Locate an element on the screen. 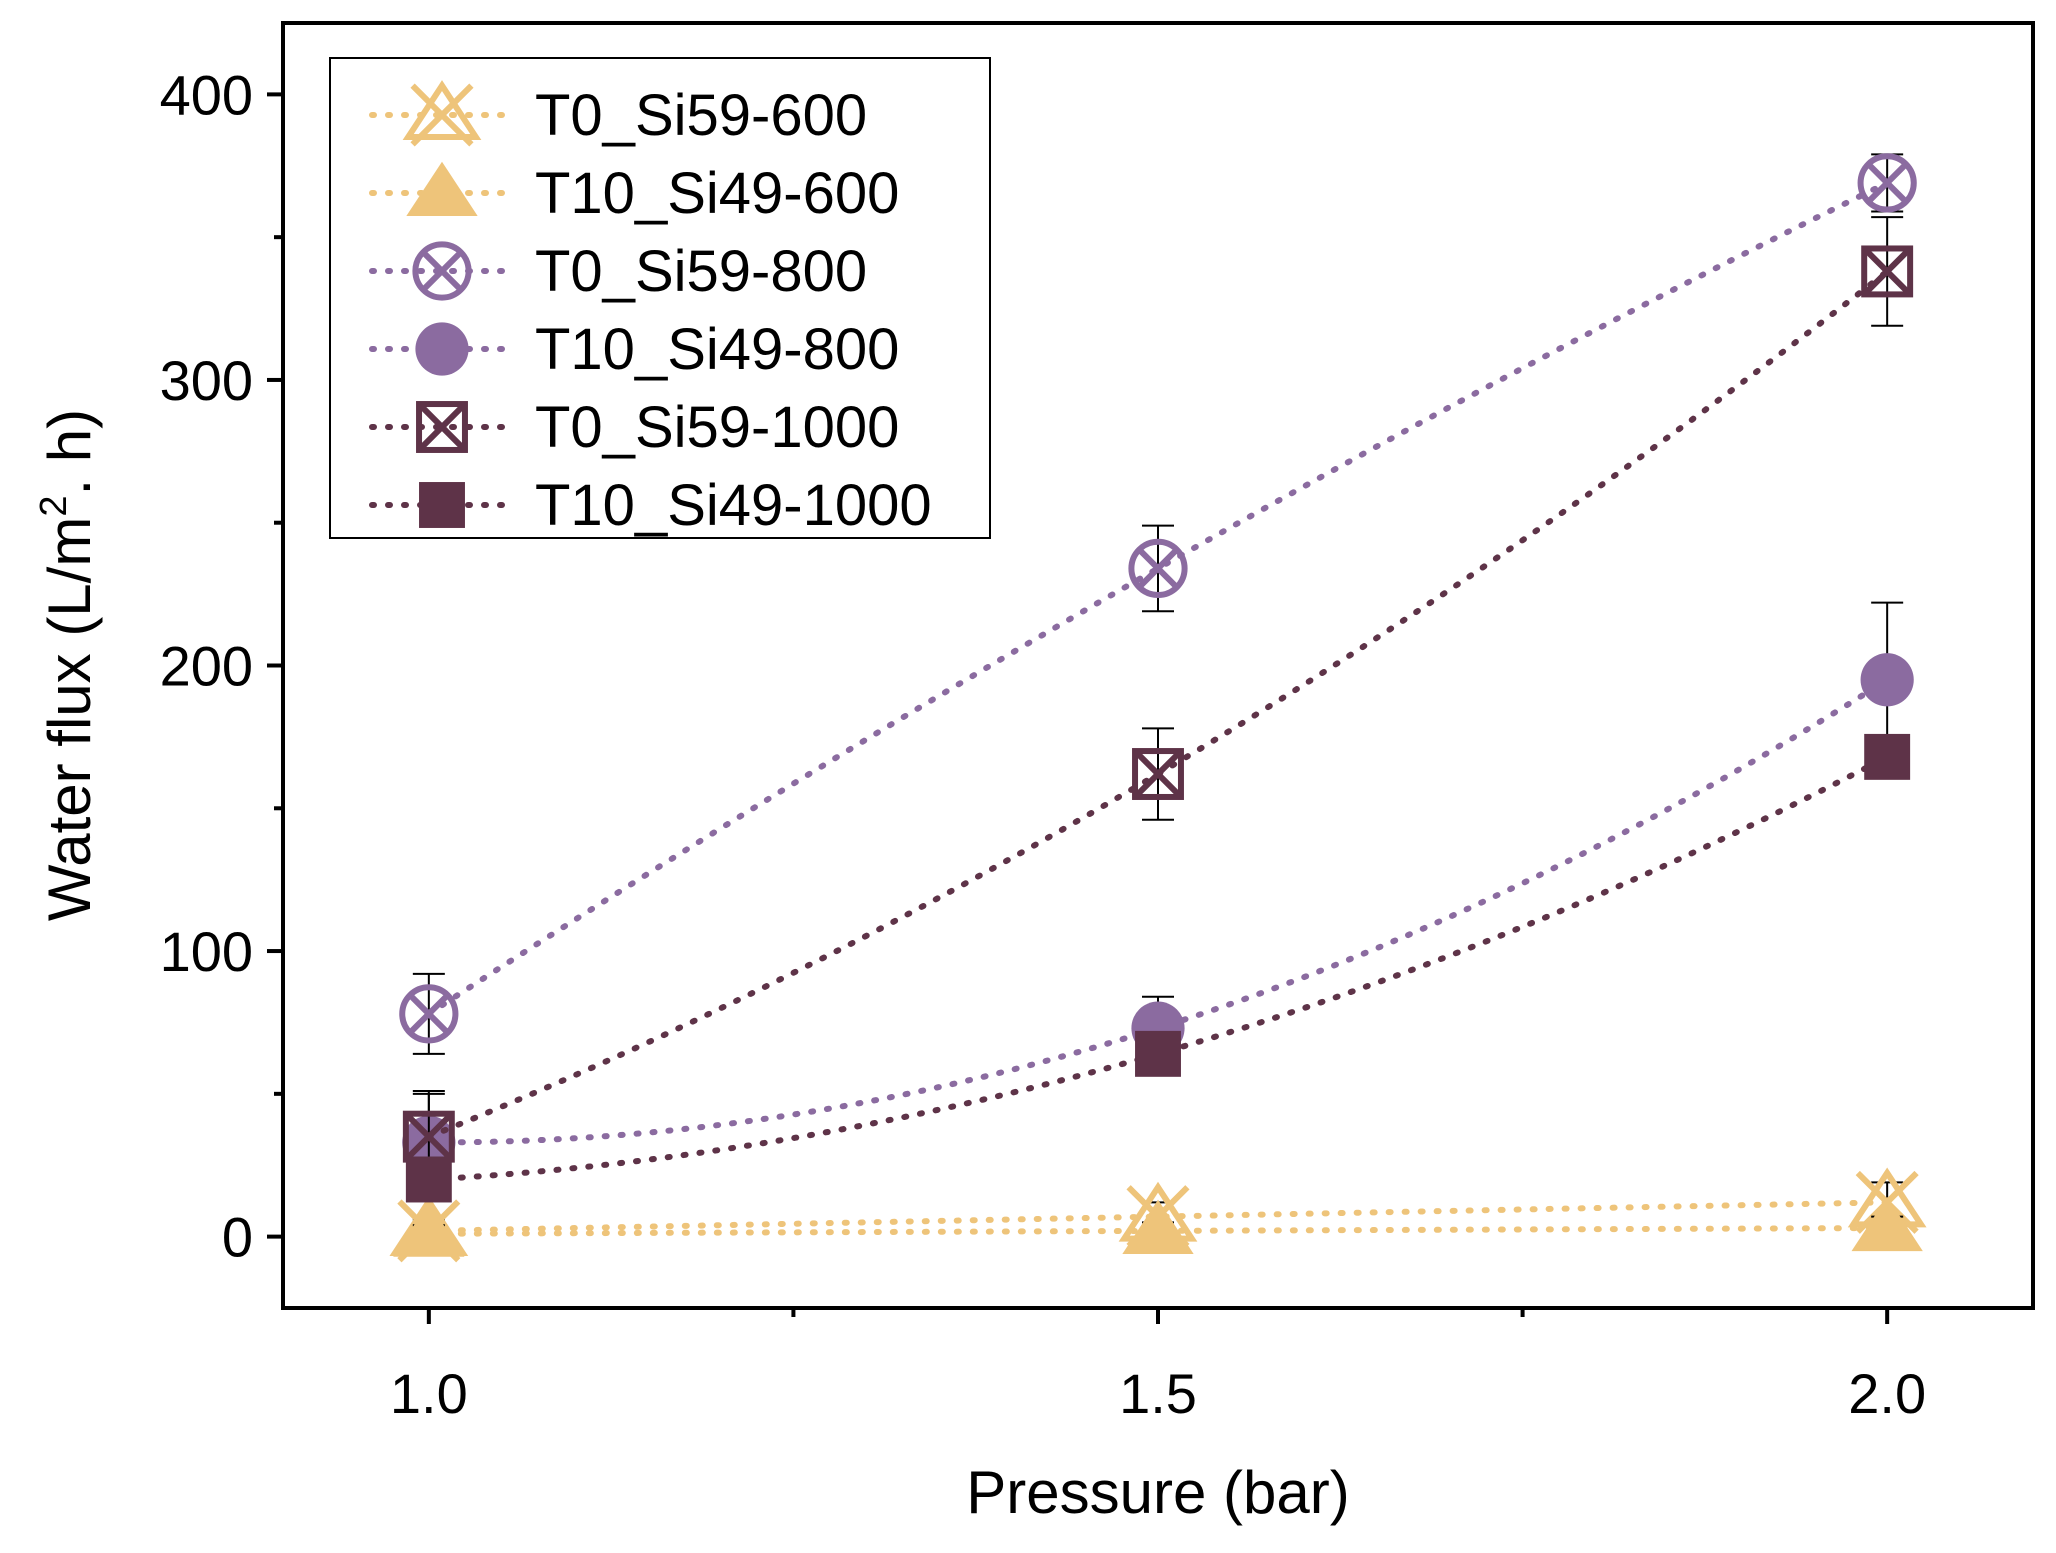  legend-entry: T10_Si49-600 is located at coordinates (634, 193).